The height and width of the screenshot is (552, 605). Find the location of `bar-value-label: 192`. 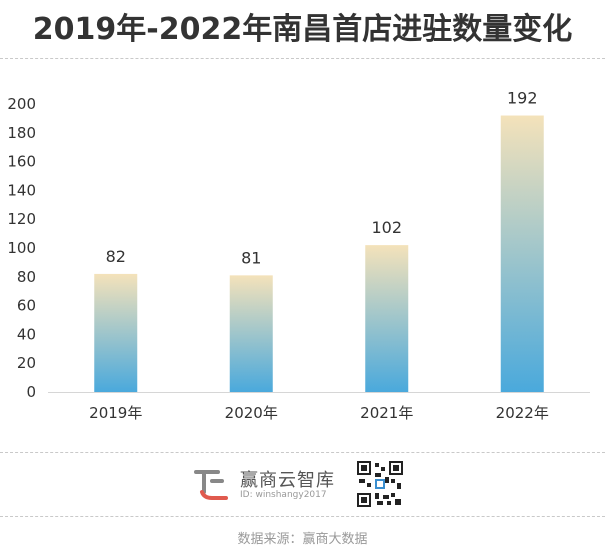

bar-value-label: 192 is located at coordinates (522, 98).